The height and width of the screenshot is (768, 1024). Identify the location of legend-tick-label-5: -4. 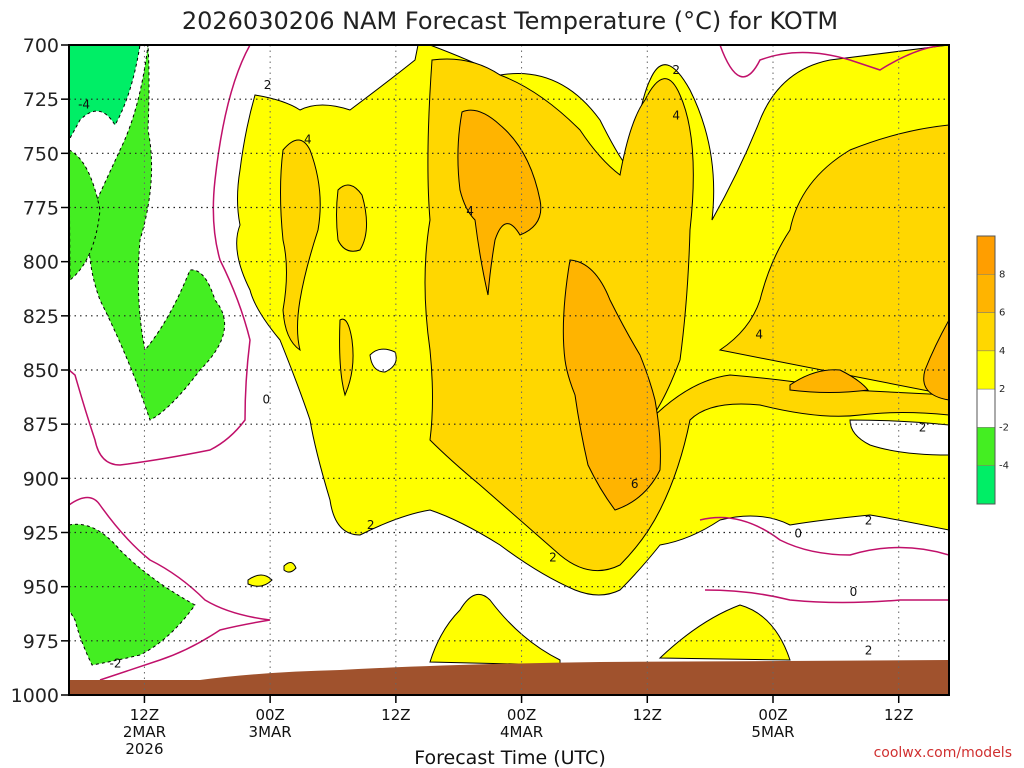
(1004, 466).